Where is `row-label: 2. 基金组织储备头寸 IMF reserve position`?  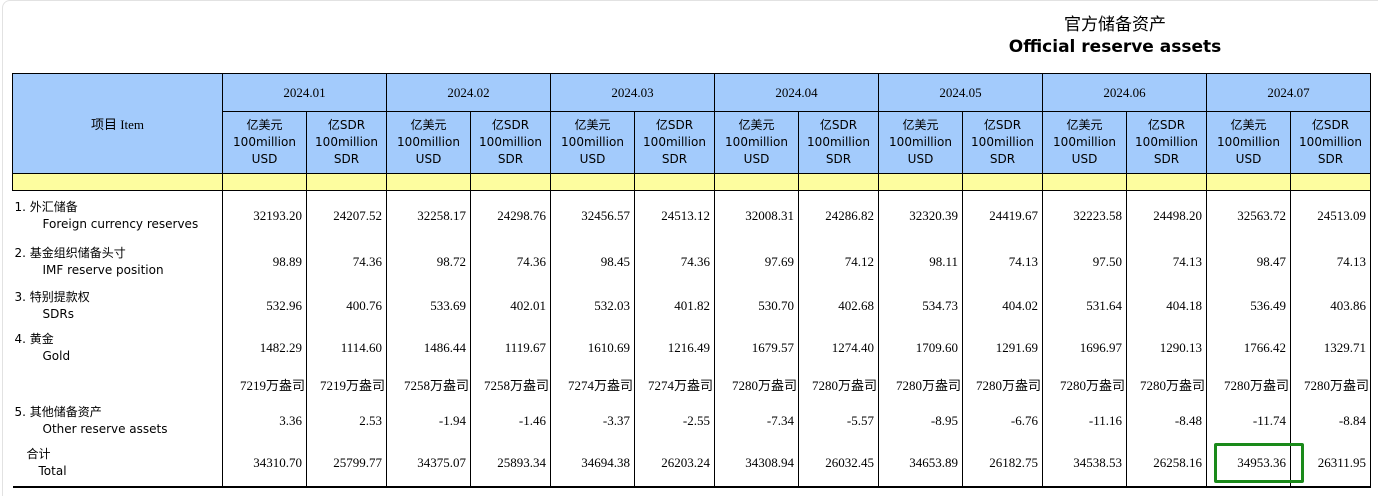
row-label: 2. 基金组织储备头寸 IMF reserve position is located at coordinates (117, 262).